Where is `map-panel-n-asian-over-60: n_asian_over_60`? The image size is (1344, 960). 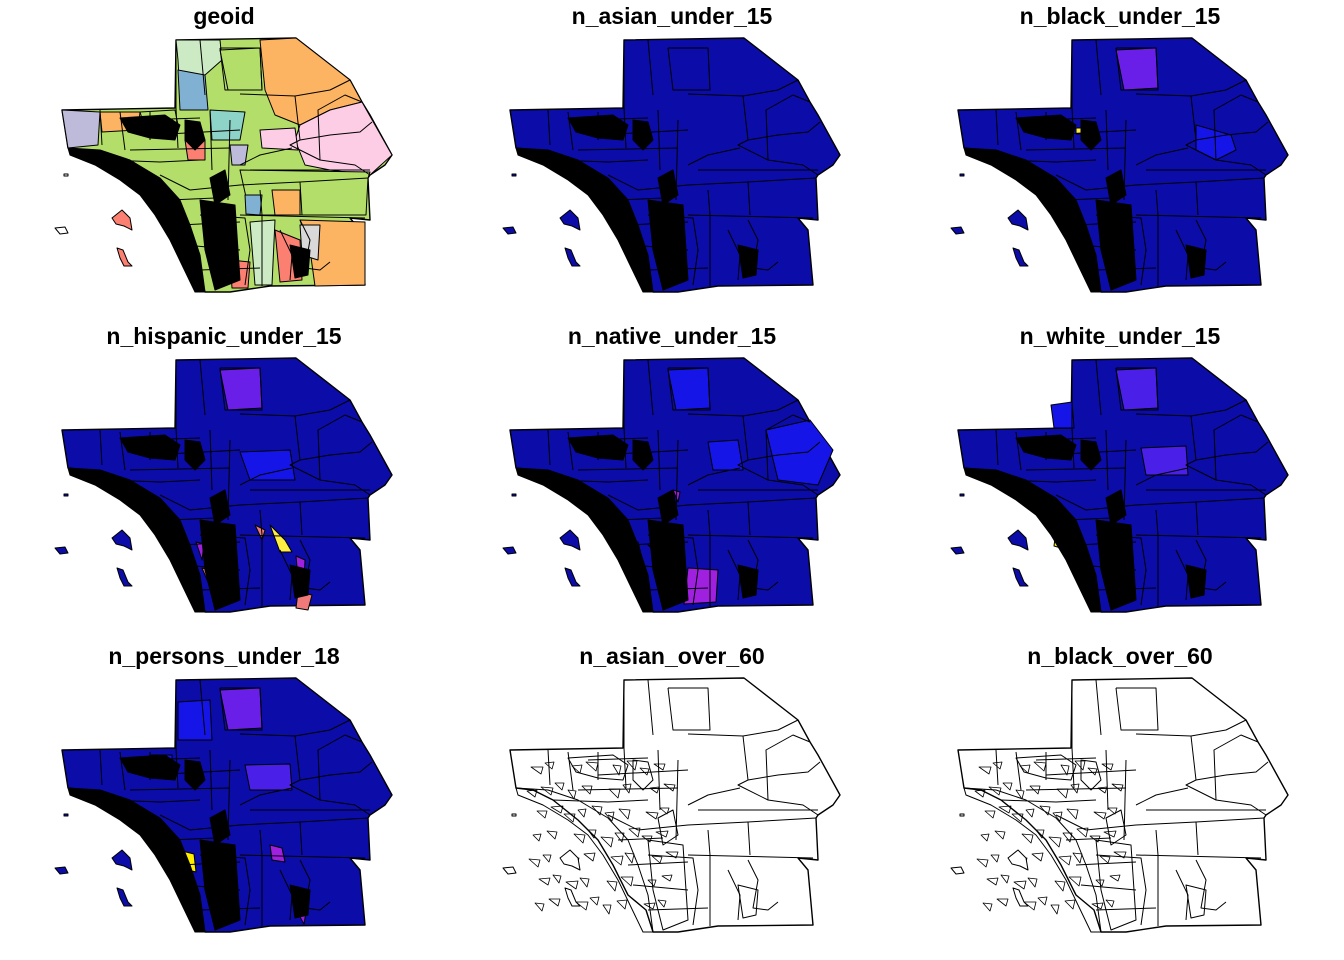
map-panel-n-asian-over-60: n_asian_over_60 is located at coordinates (672, 800).